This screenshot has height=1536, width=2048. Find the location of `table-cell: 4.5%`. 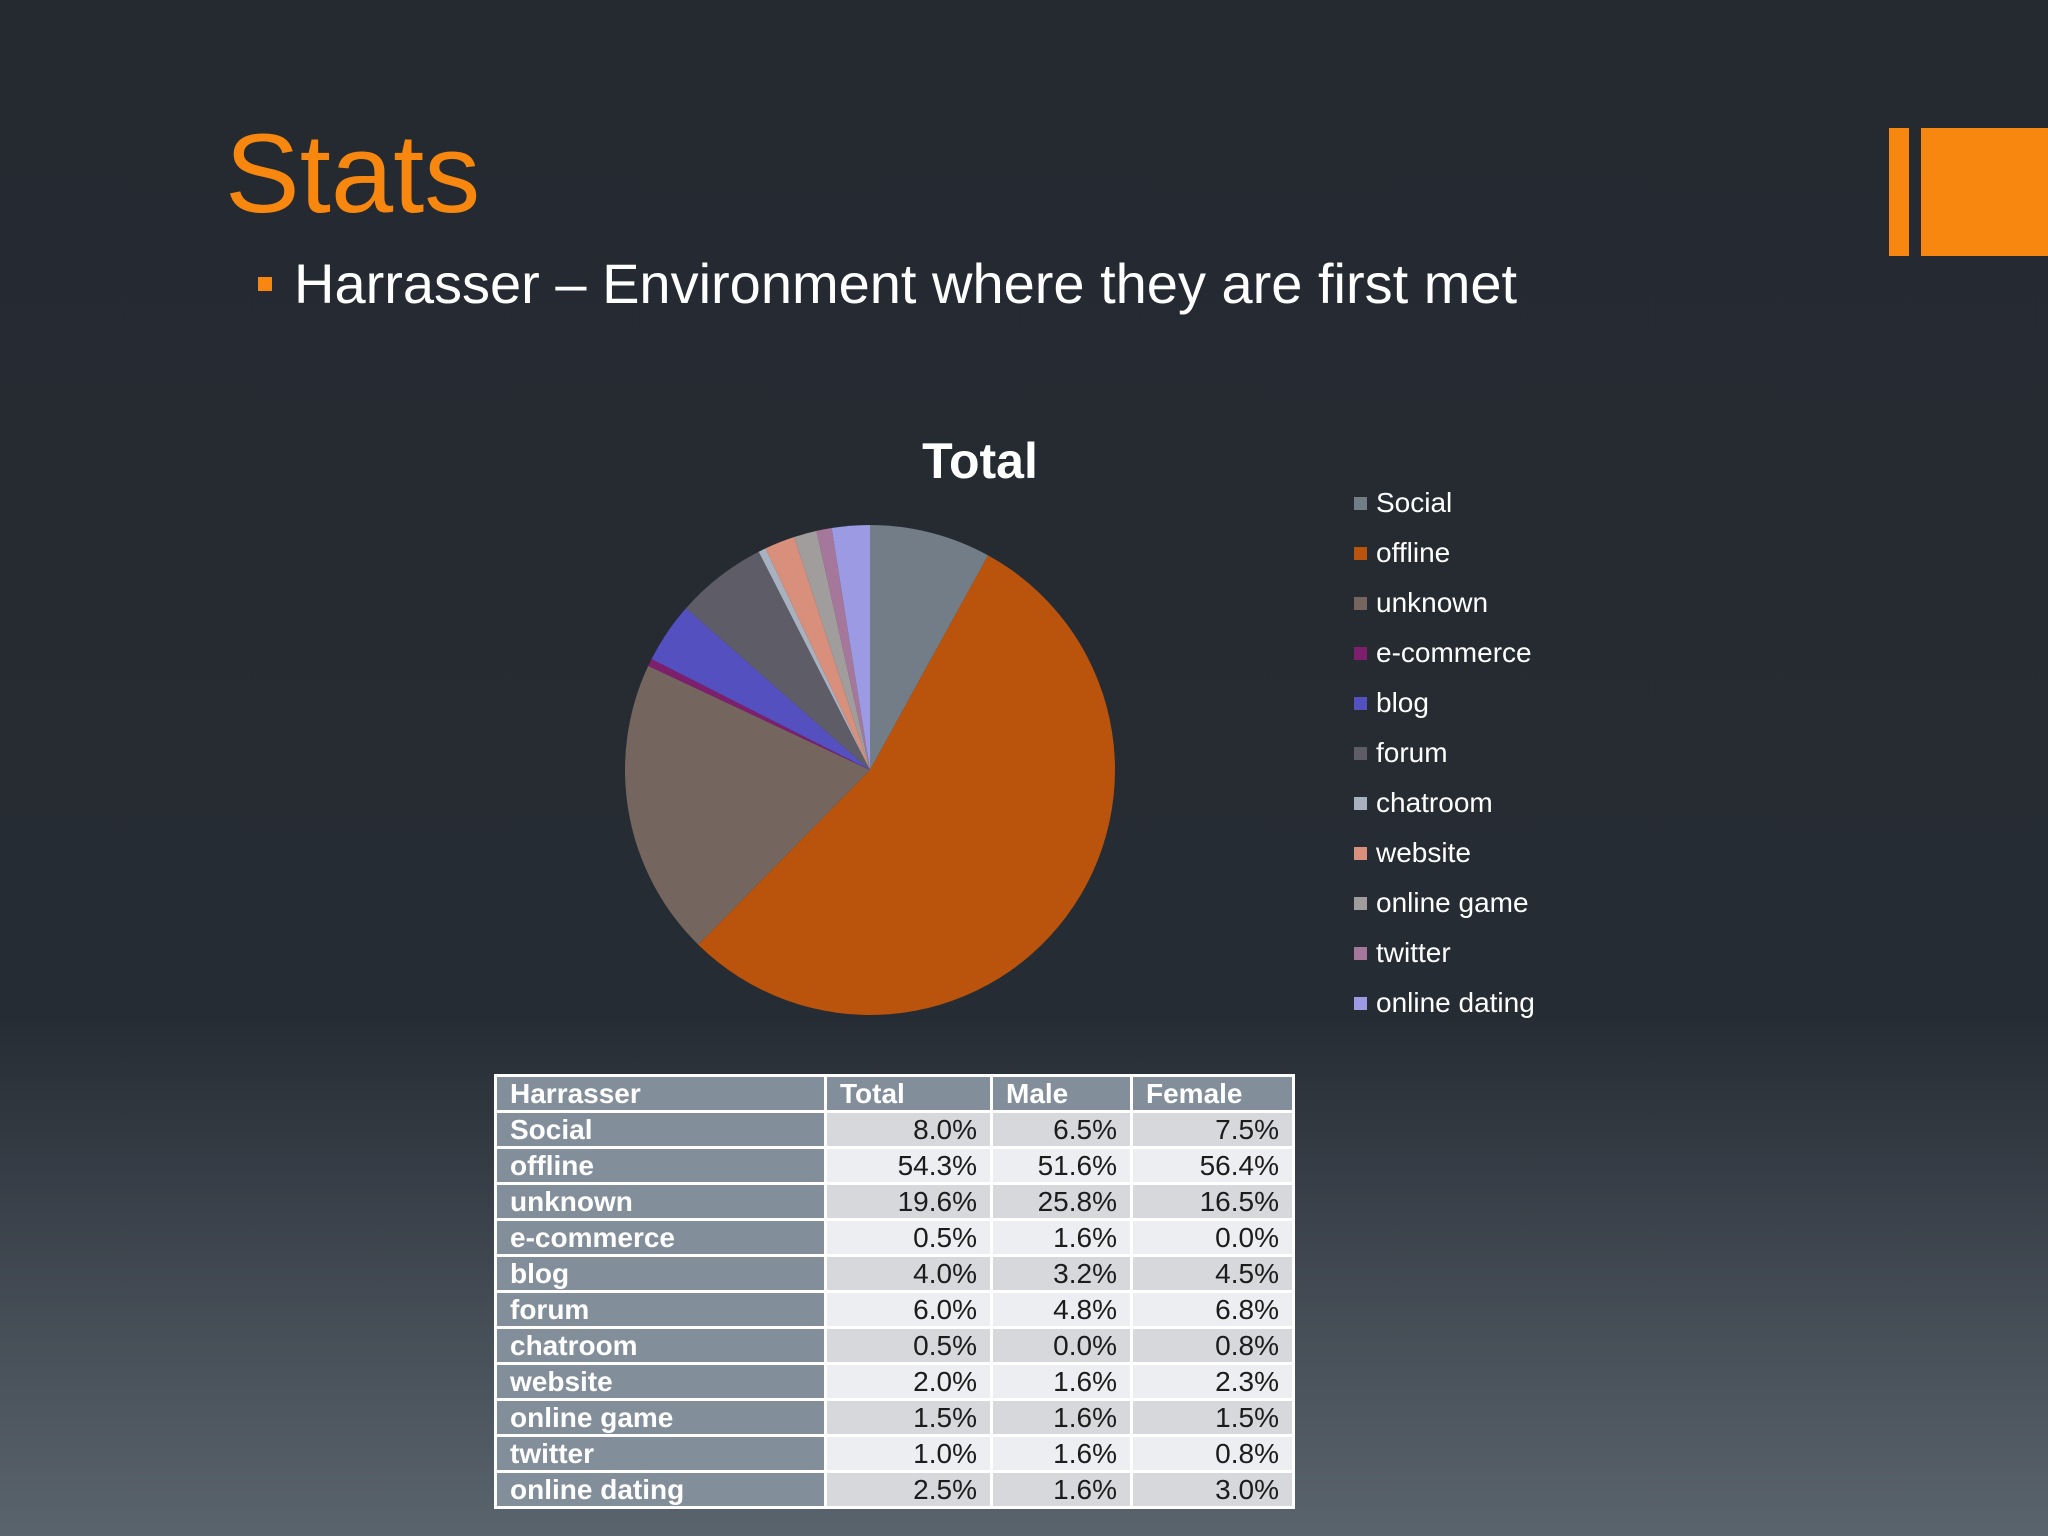

table-cell: 4.5% is located at coordinates (1212, 1273).